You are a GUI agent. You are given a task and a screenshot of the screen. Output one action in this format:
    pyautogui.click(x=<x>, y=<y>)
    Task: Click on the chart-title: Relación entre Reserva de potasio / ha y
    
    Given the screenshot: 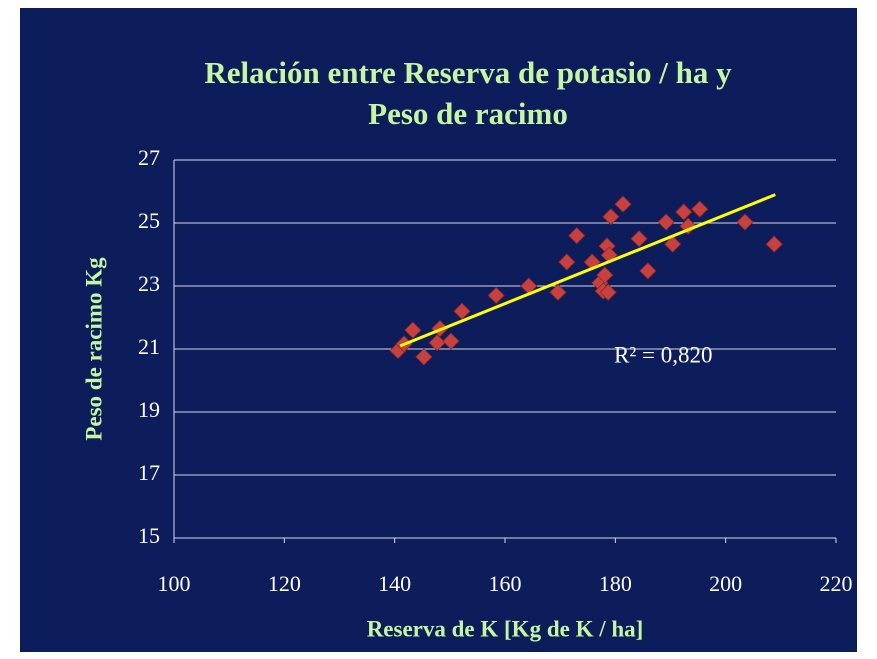 What is the action you would take?
    pyautogui.click(x=468, y=72)
    